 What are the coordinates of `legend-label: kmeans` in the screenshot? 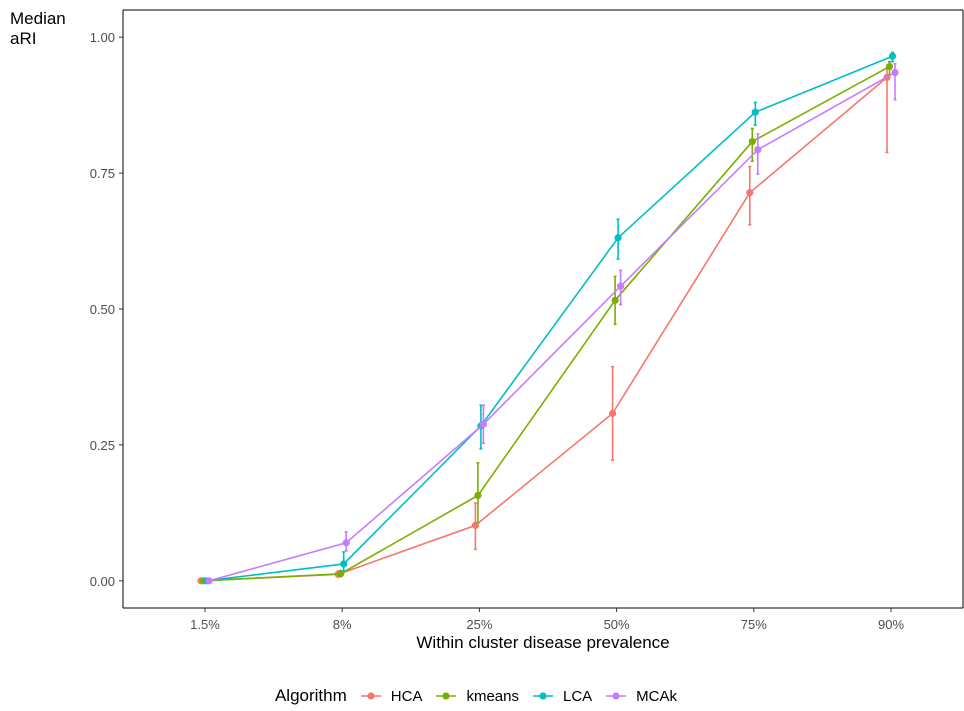 It's located at (492, 696).